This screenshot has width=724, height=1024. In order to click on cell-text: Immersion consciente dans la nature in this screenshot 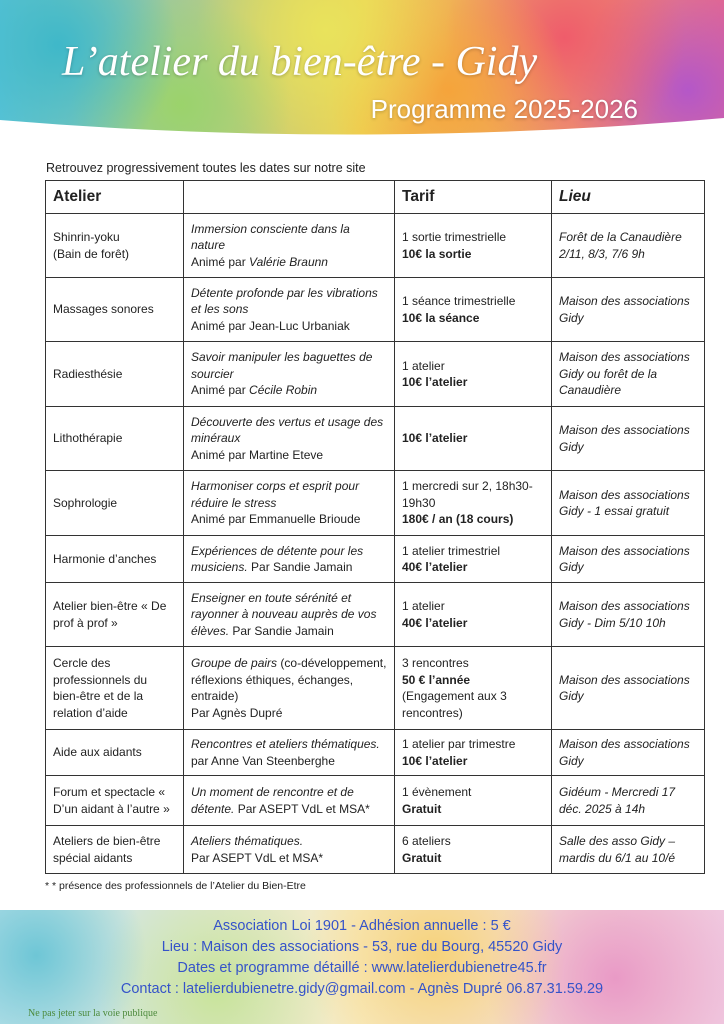, I will do `click(270, 237)`.